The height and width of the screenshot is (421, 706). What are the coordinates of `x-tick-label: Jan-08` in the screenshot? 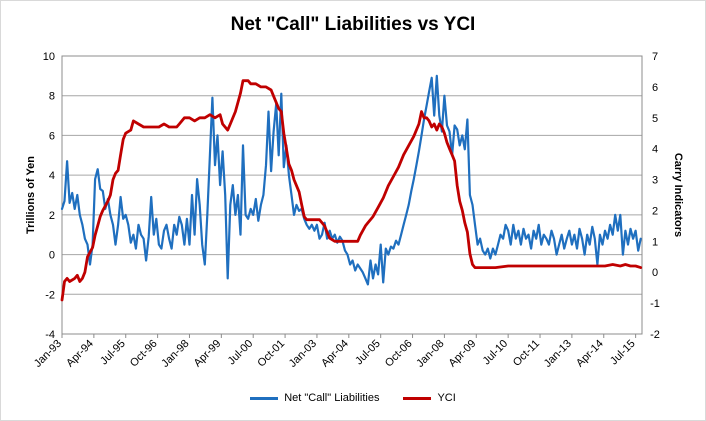 It's located at (430, 354).